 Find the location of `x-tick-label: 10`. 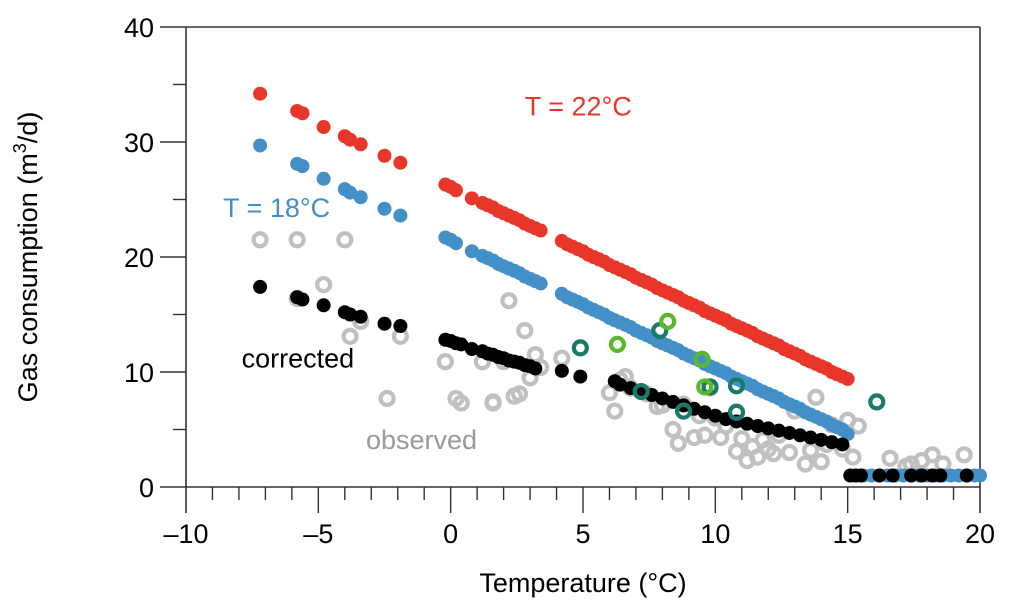

x-tick-label: 10 is located at coordinates (715, 534).